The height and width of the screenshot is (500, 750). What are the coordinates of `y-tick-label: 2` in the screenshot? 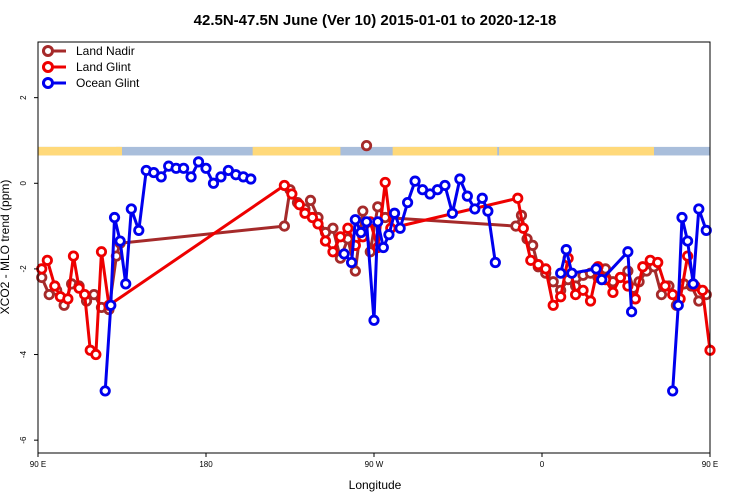 It's located at (23, 97).